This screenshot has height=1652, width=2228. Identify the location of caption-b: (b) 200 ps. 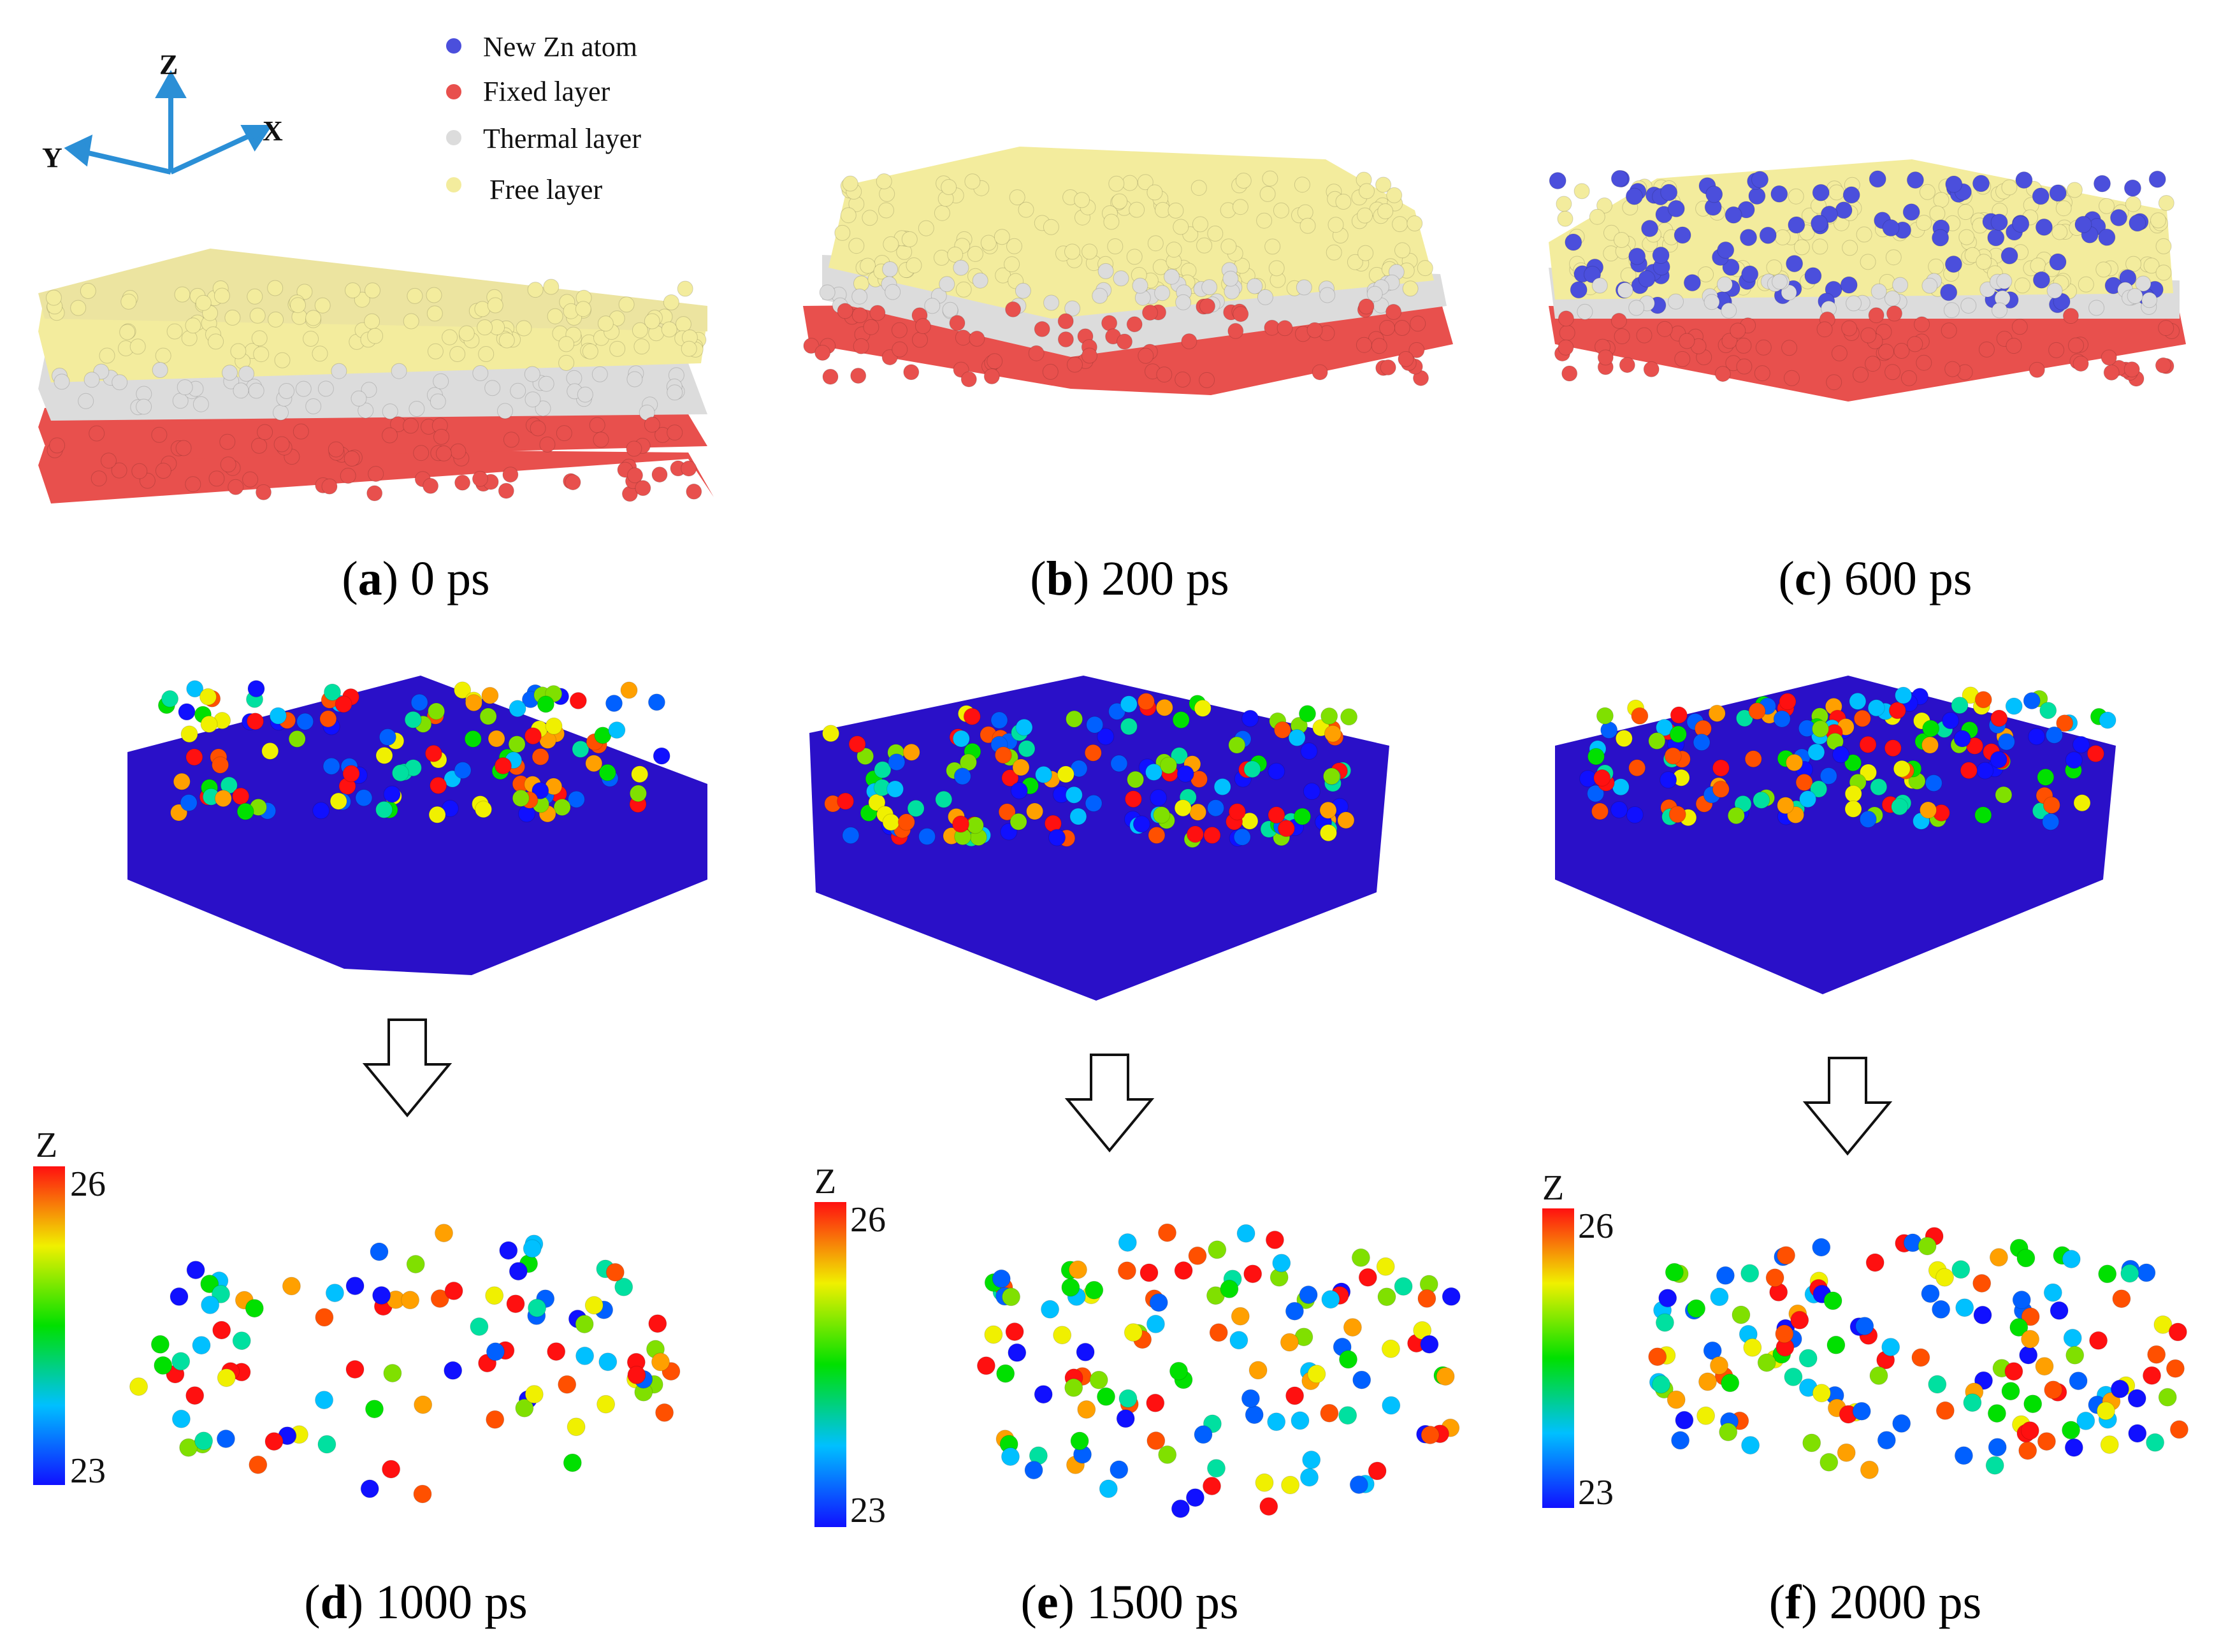
(1129, 578).